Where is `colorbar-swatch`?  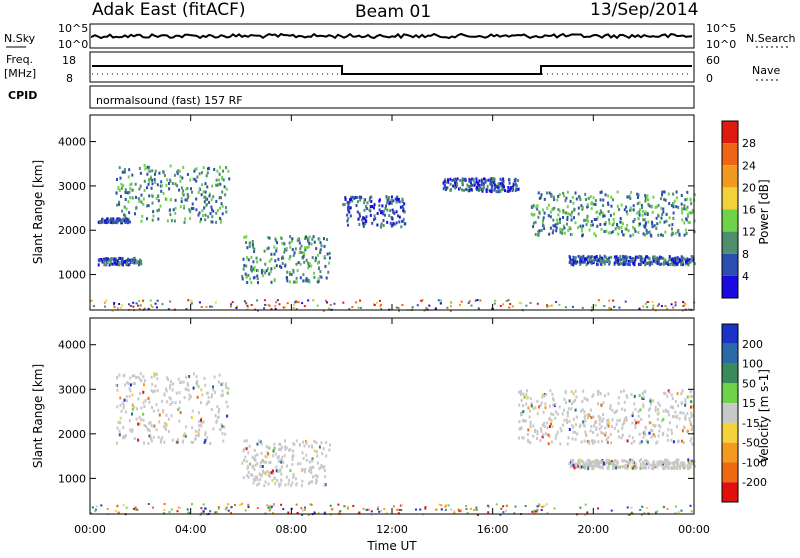 colorbar-swatch is located at coordinates (730, 472).